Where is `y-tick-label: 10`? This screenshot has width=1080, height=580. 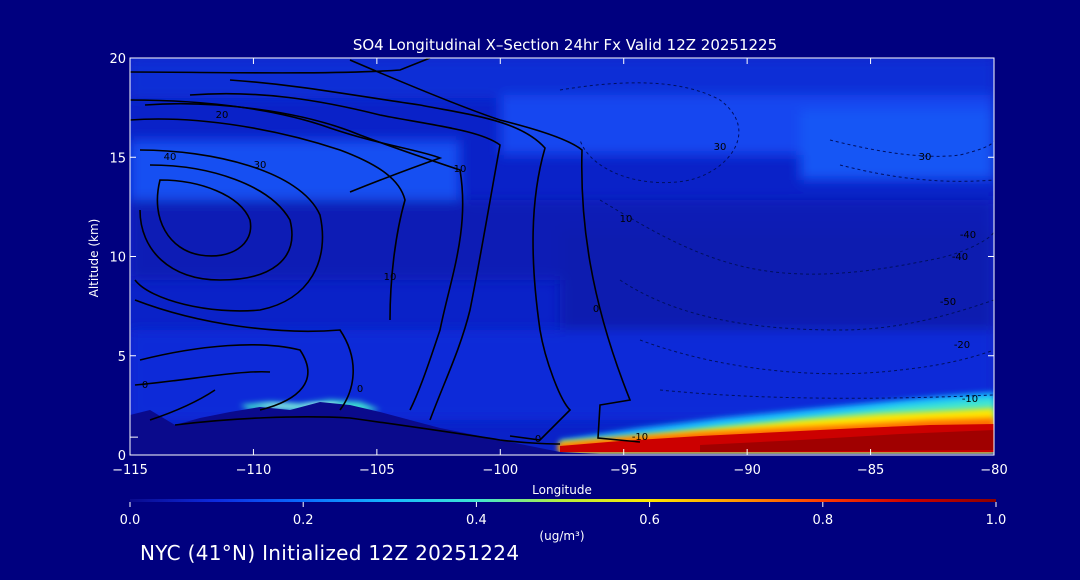
y-tick-label: 10 is located at coordinates (117, 258).